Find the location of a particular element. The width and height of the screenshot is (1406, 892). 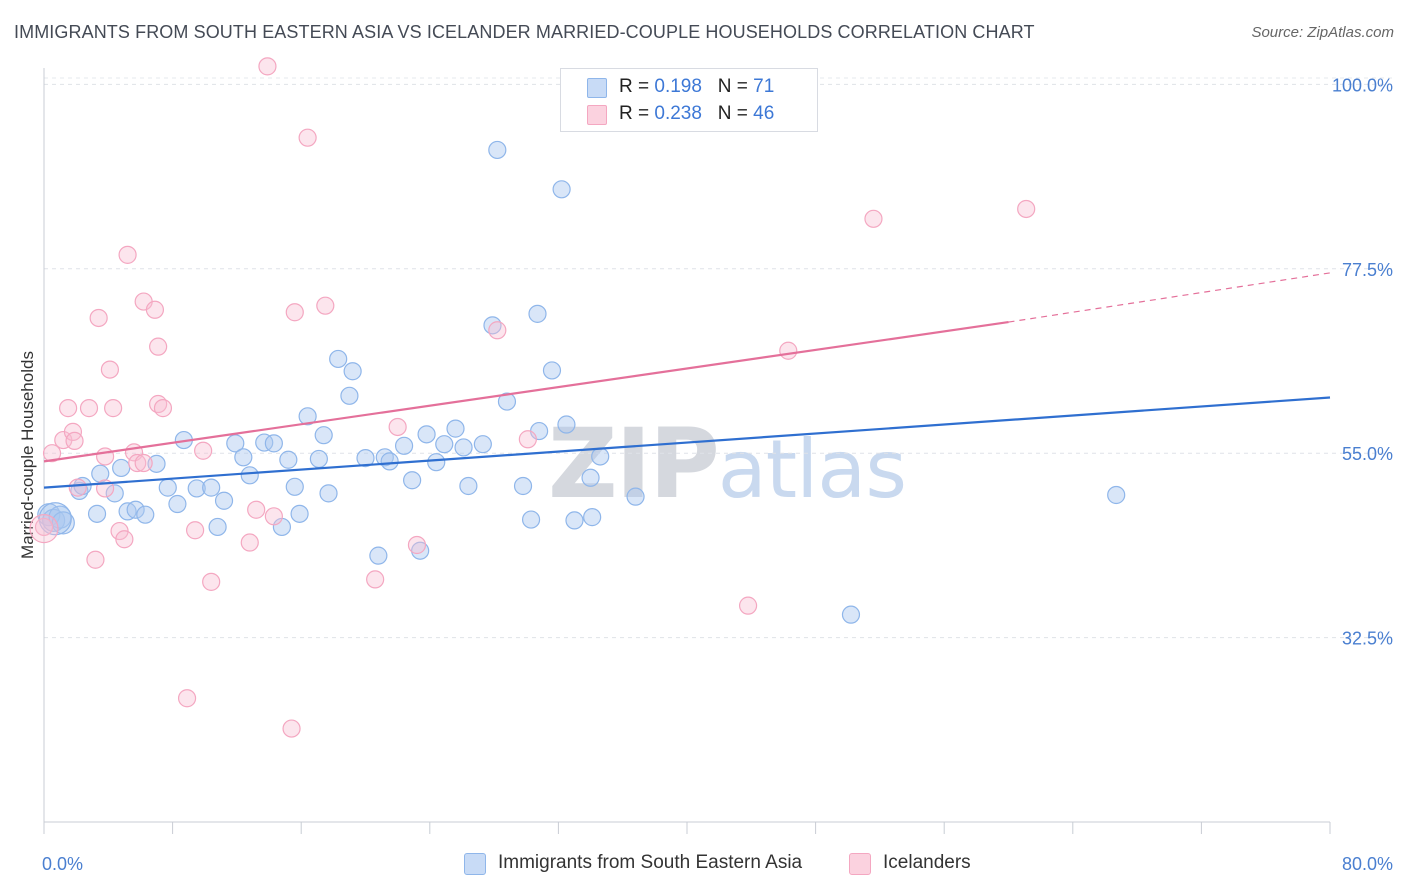

x-tick-label-max: 80.0% is located at coordinates (1367, 864).